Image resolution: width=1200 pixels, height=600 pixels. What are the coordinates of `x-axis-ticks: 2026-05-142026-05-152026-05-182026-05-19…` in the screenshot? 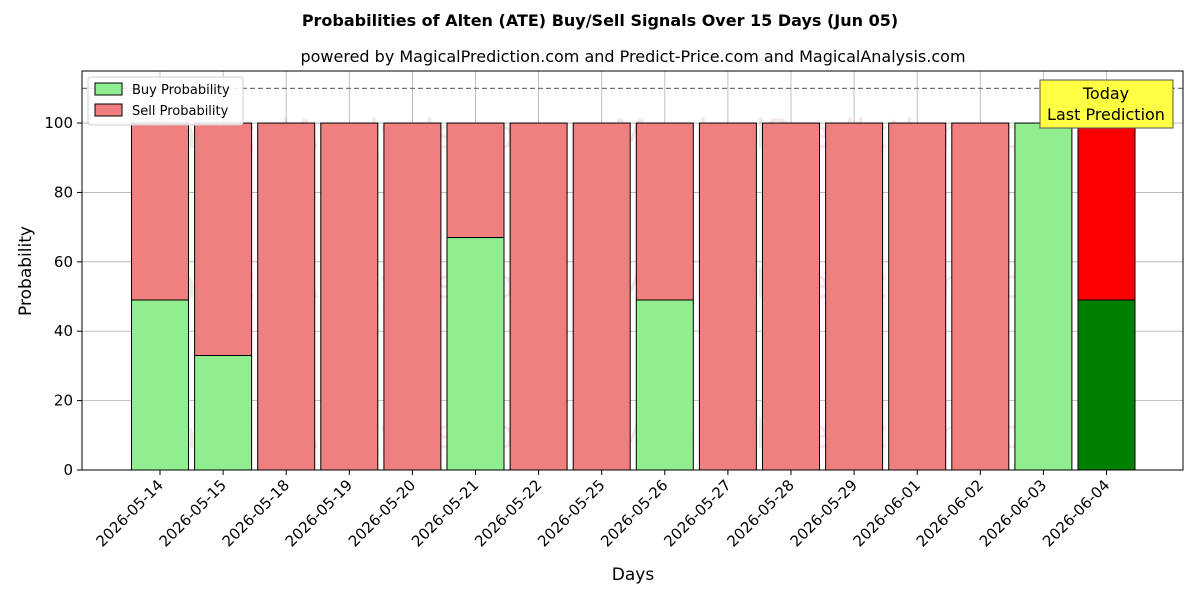 It's located at (602, 510).